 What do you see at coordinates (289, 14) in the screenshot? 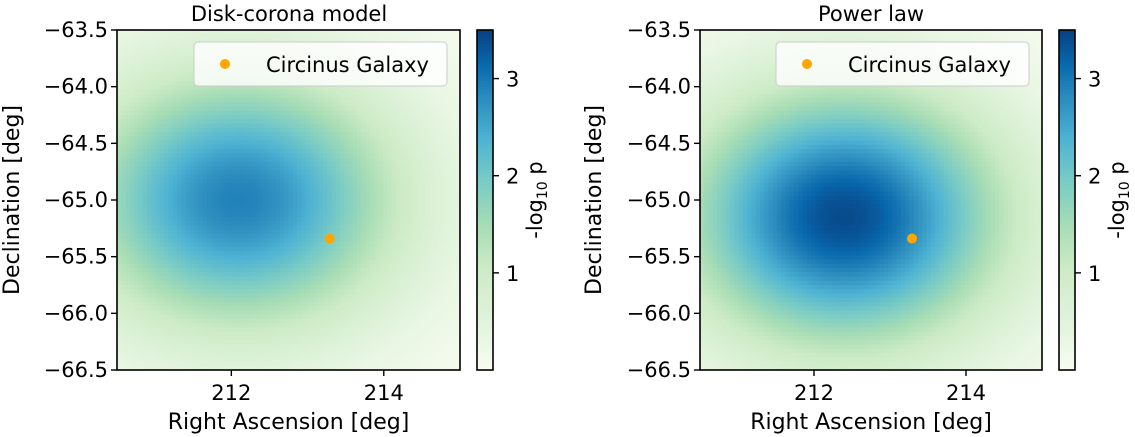
I see `chart-title: Disk-corona model` at bounding box center [289, 14].